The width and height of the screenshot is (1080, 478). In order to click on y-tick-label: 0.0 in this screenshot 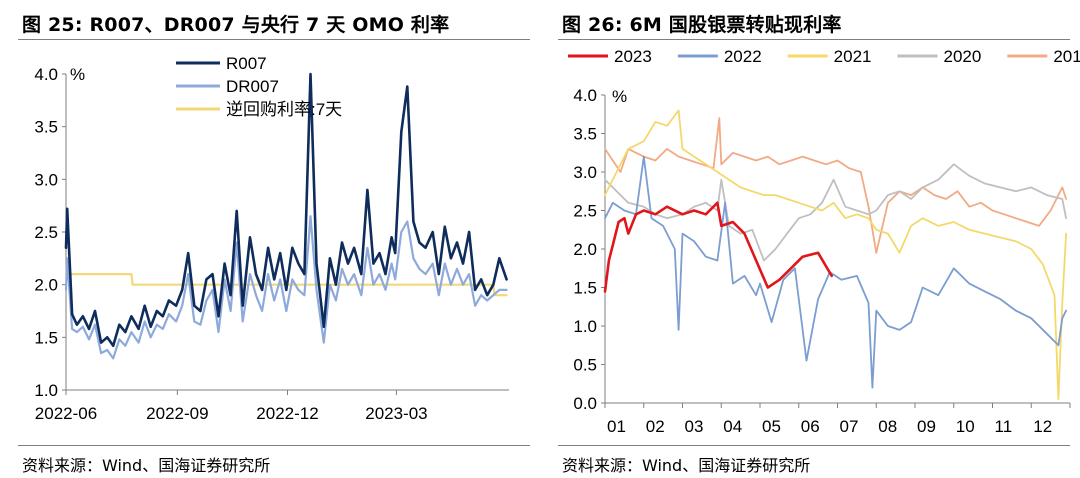, I will do `click(585, 403)`.